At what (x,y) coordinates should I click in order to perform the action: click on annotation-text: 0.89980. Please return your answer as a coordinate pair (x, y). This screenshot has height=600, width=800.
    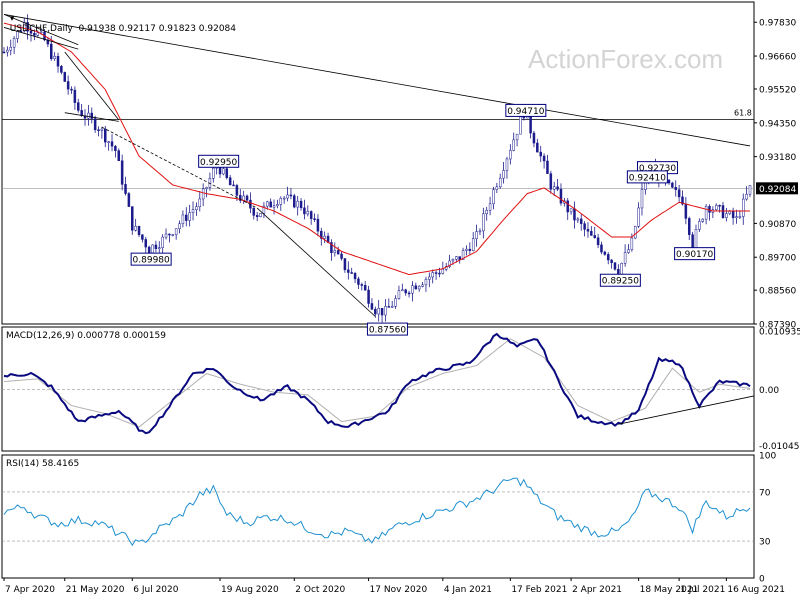
    Looking at the image, I should click on (151, 261).